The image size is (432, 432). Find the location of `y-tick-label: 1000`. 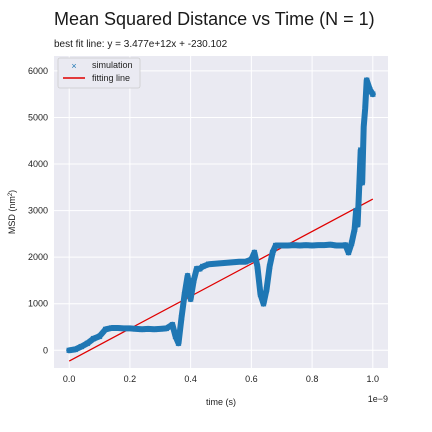

y-tick-label: 1000 is located at coordinates (38, 304).